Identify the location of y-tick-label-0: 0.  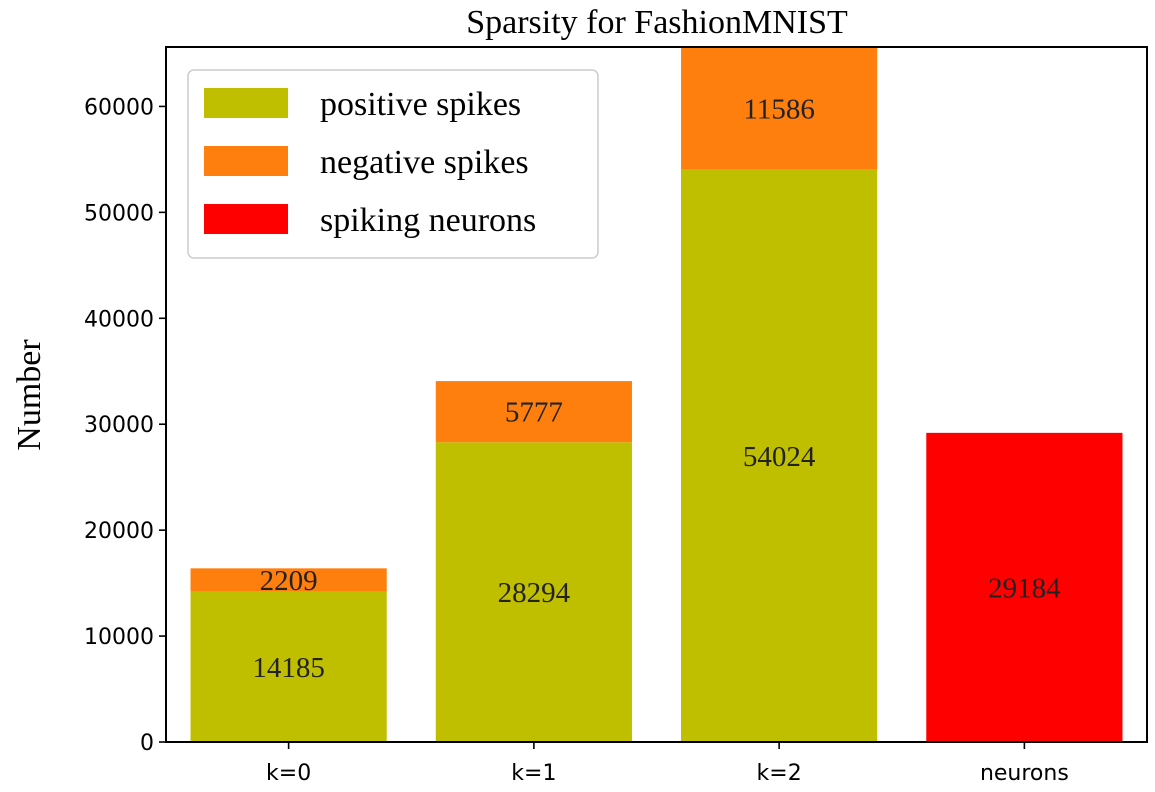
(147, 743).